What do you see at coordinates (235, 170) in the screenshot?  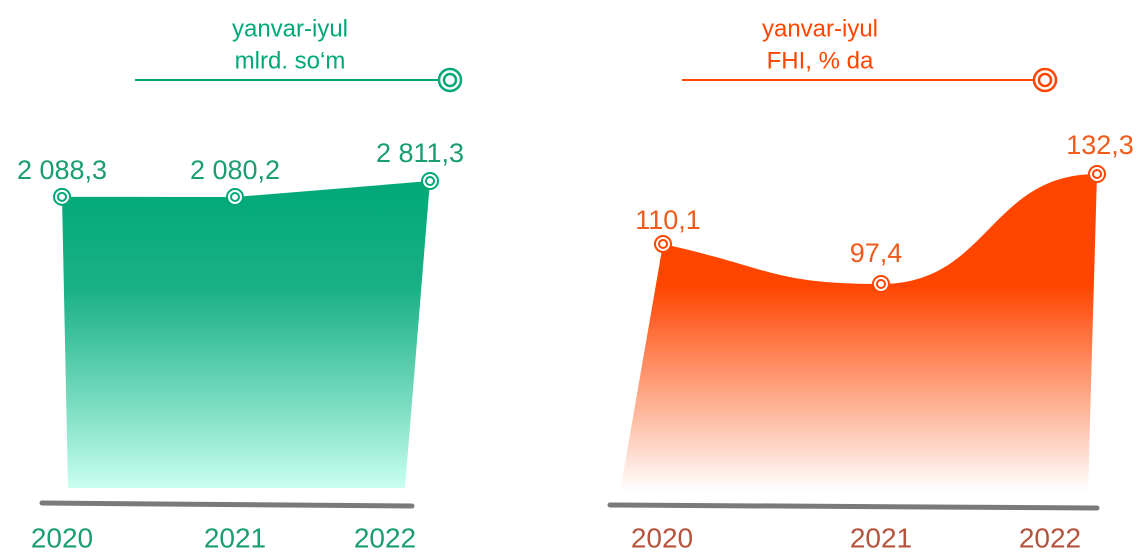 I see `value-label: 2 080,2` at bounding box center [235, 170].